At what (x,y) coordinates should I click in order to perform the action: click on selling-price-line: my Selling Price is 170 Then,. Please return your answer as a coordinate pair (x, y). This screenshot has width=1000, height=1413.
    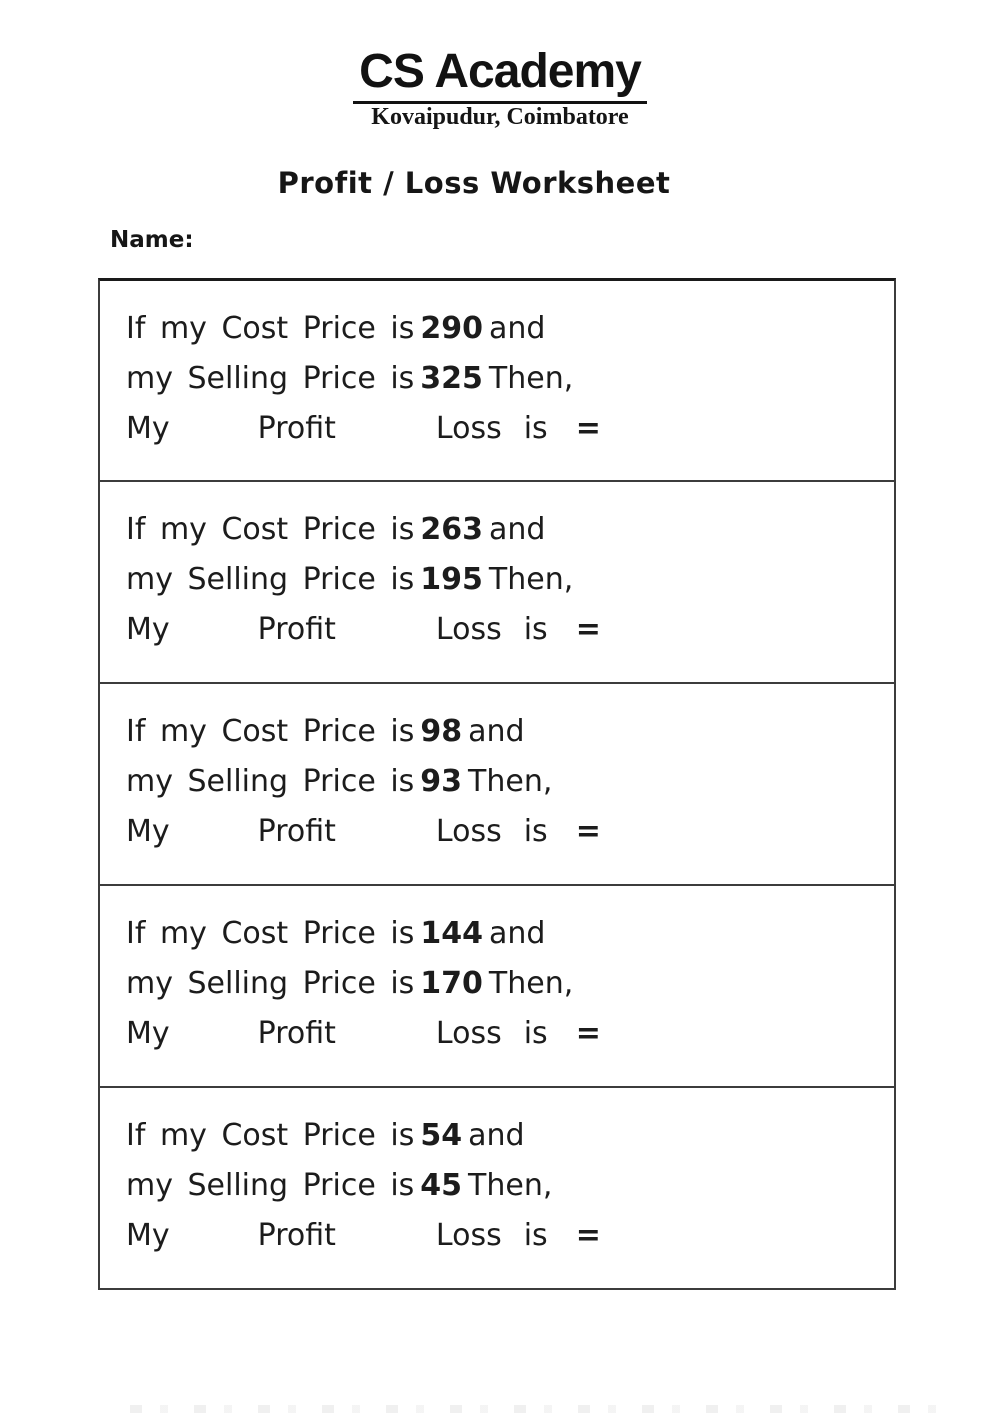
    Looking at the image, I should click on (510, 984).